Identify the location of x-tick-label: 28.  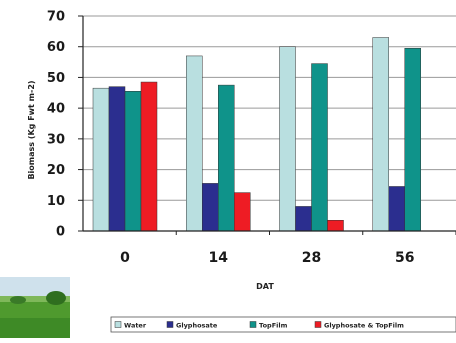
(311, 258).